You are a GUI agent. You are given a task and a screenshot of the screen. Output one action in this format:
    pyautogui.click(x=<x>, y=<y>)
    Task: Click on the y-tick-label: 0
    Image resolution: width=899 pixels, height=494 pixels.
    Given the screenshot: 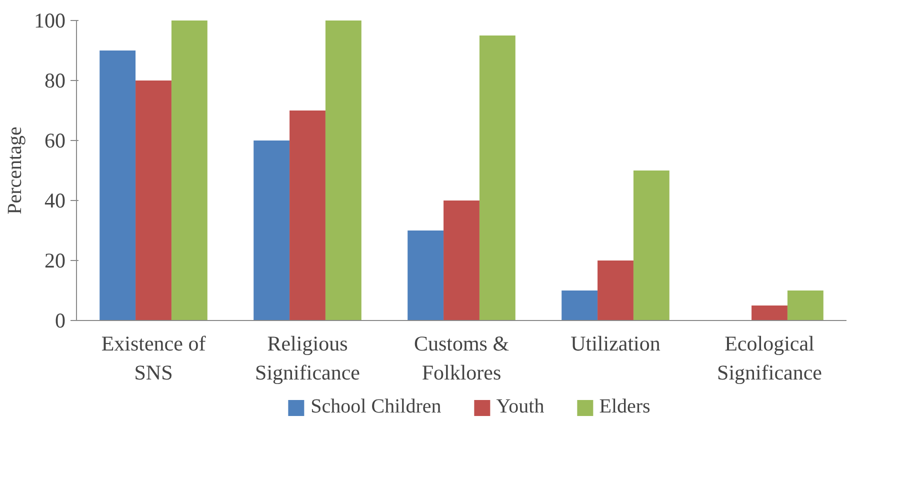 What is the action you would take?
    pyautogui.click(x=60, y=320)
    